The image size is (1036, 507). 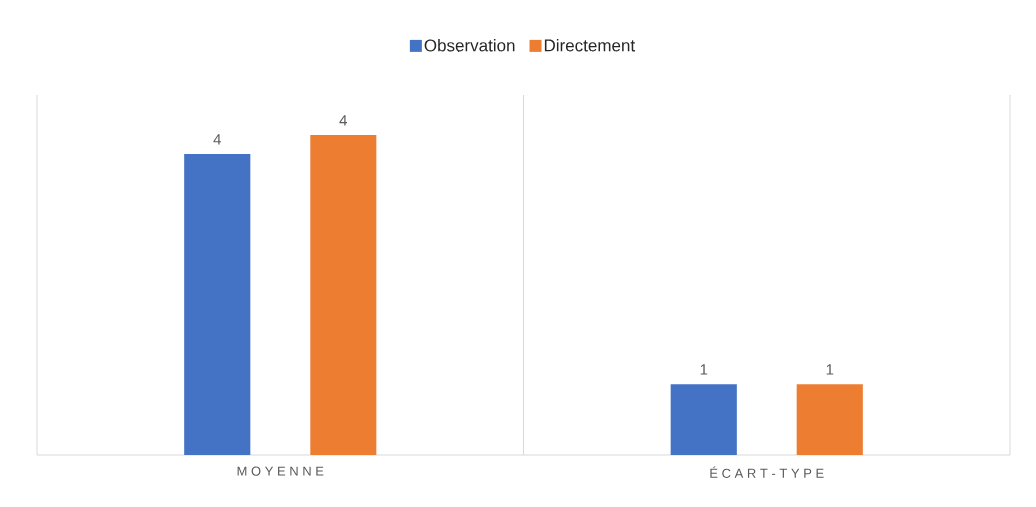 What do you see at coordinates (767, 472) in the screenshot?
I see `x-tick-label: É C A R T - T Y P E` at bounding box center [767, 472].